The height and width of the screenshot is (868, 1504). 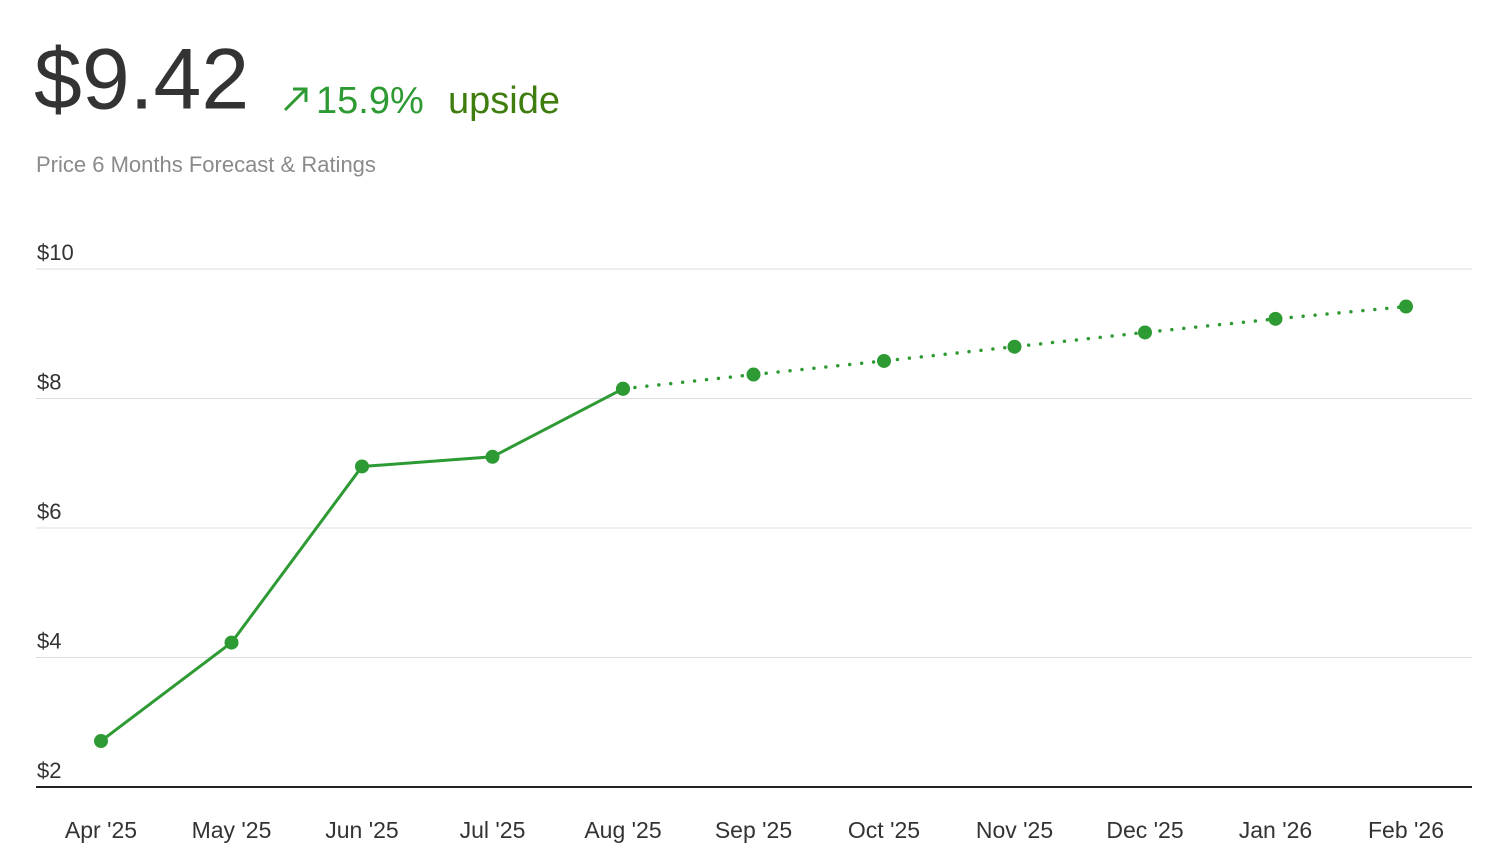 I want to click on x-tick-label: May '25, so click(x=232, y=830).